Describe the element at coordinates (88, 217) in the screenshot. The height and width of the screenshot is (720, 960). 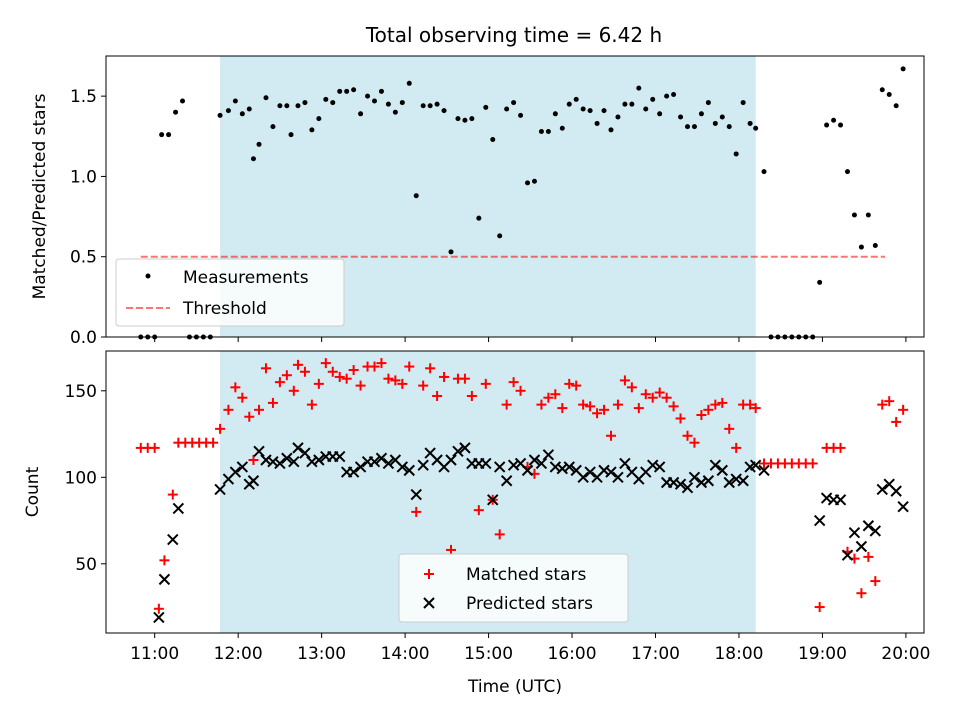
I see `ratio-y-ticks: 0.0 0.5 1.0 1.5` at that location.